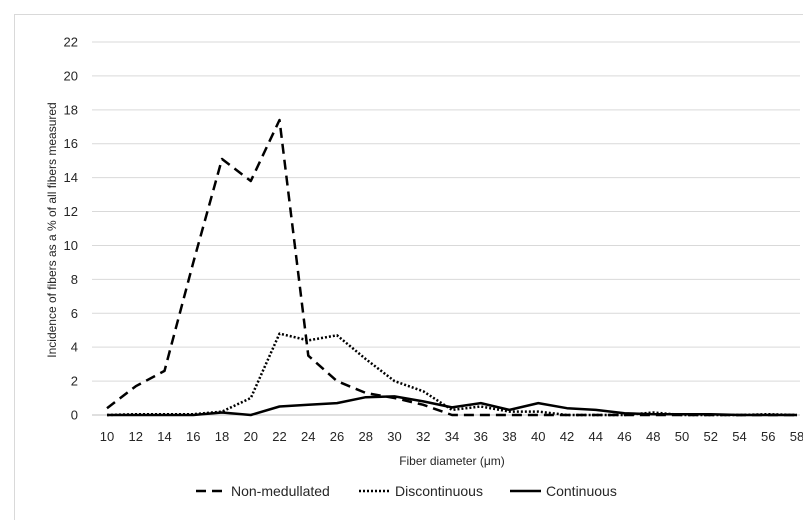  Describe the element at coordinates (74, 347) in the screenshot. I see `y-tick-label: 4` at that location.